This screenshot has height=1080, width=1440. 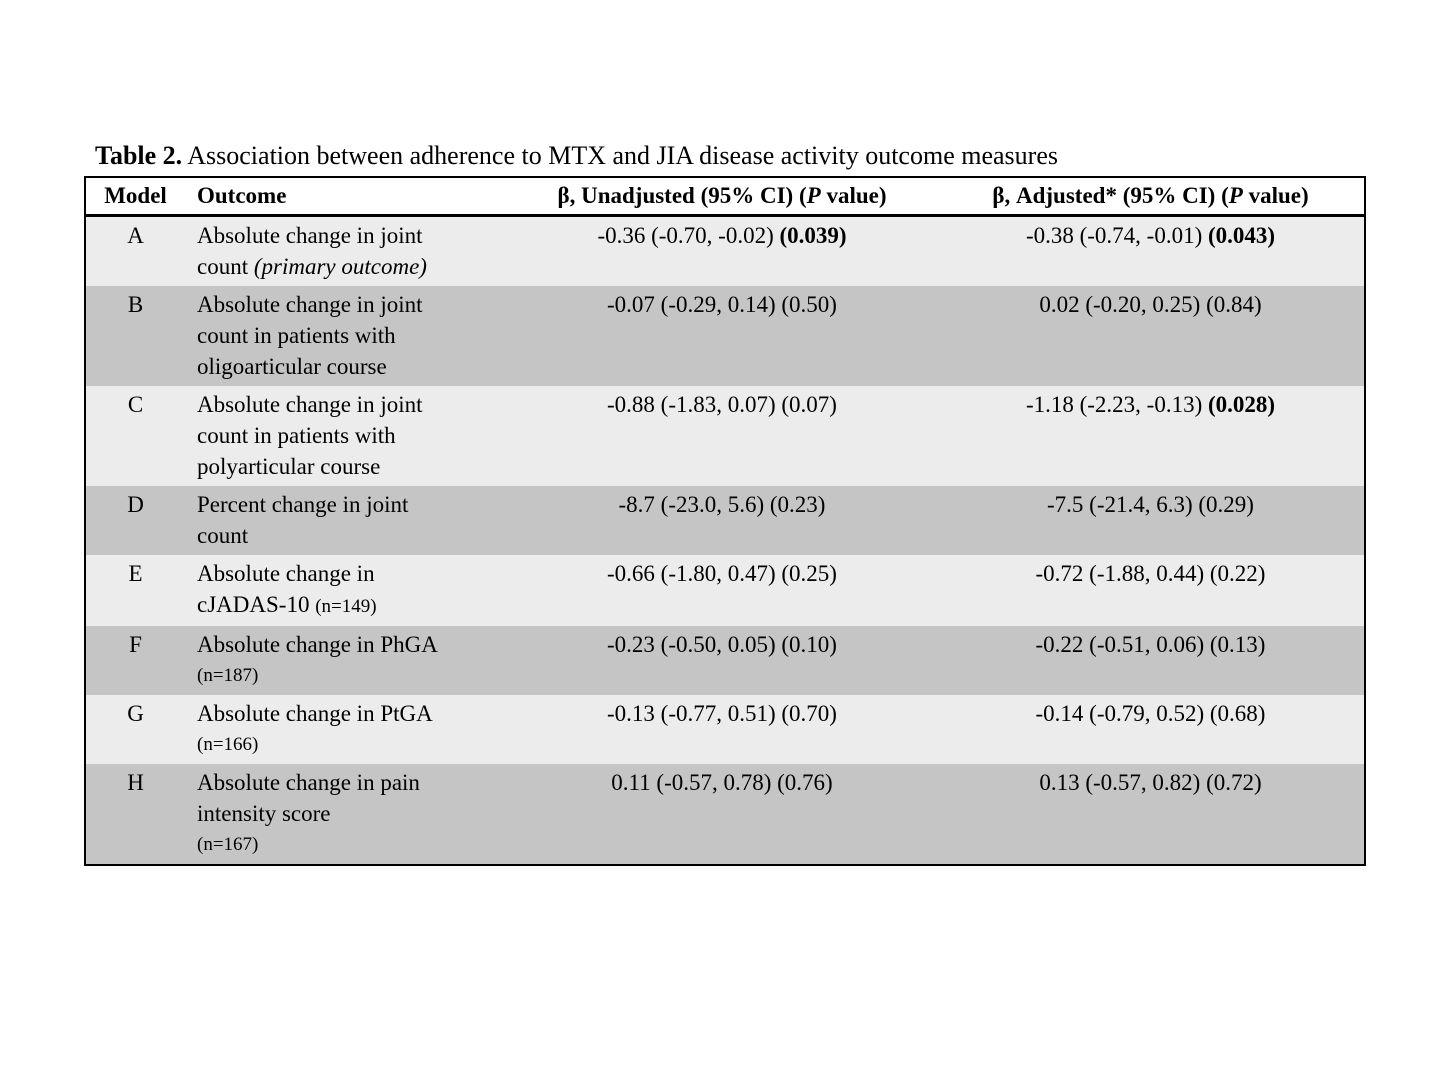 What do you see at coordinates (1150, 713) in the screenshot?
I see `adjusted-cell: -0.14 (-0.79, 0.52) (0.68)` at bounding box center [1150, 713].